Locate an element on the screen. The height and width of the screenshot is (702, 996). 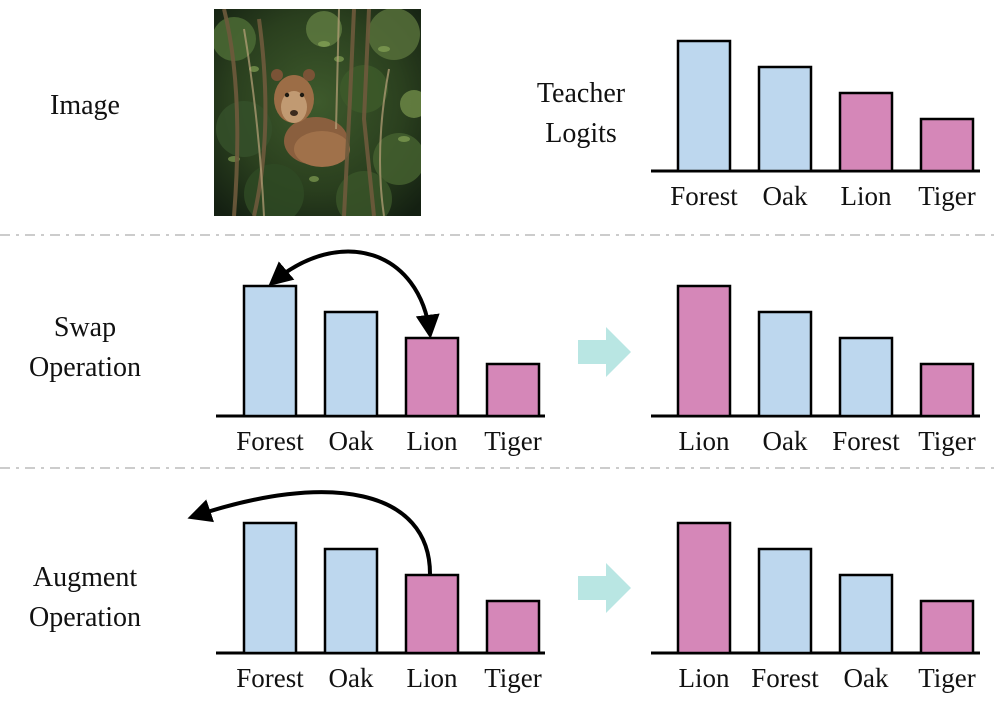
swap-label-line1: Swap is located at coordinates (85, 327).